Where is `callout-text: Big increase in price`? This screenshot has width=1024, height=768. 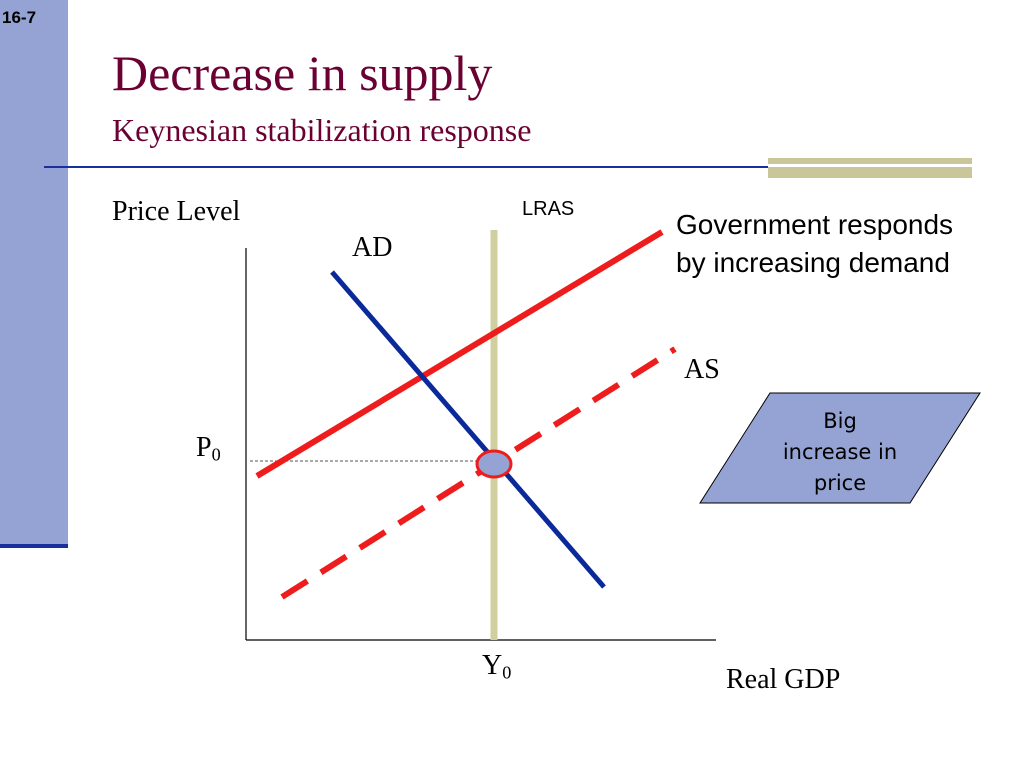
callout-text: Big increase in price is located at coordinates (840, 452).